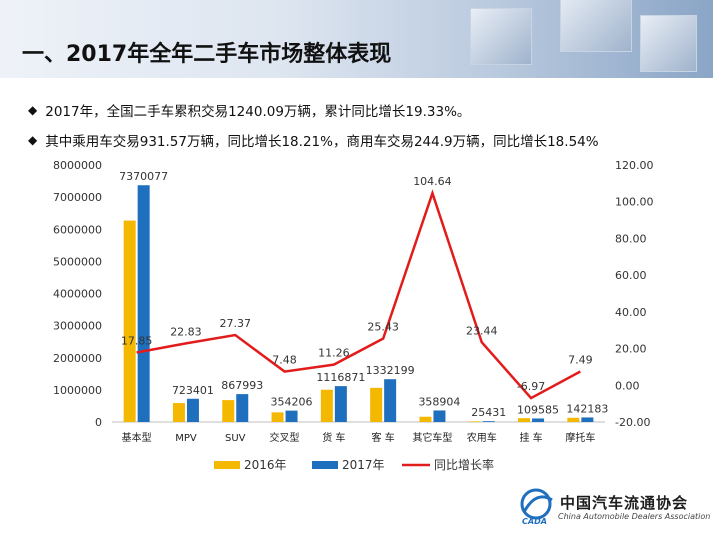 This screenshot has height=535, width=713. I want to click on y-right-tick-label: -20.00, so click(632, 422).